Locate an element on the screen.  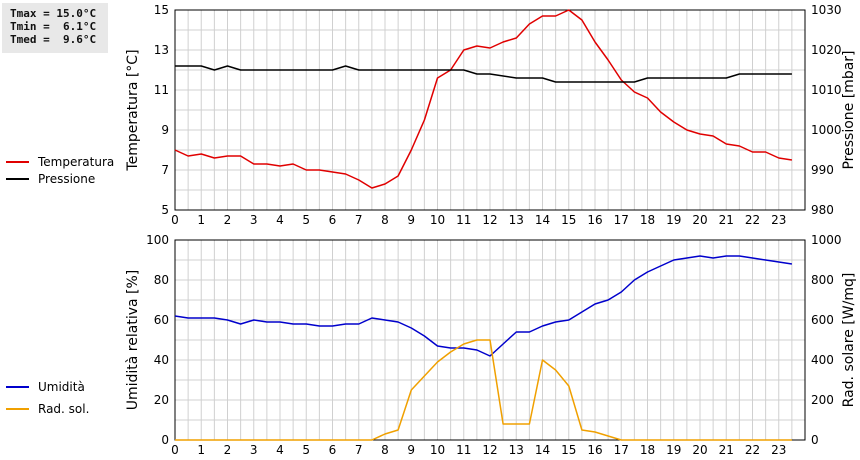
humidity-radiation-x-tick-label: 2 is located at coordinates (228, 450).